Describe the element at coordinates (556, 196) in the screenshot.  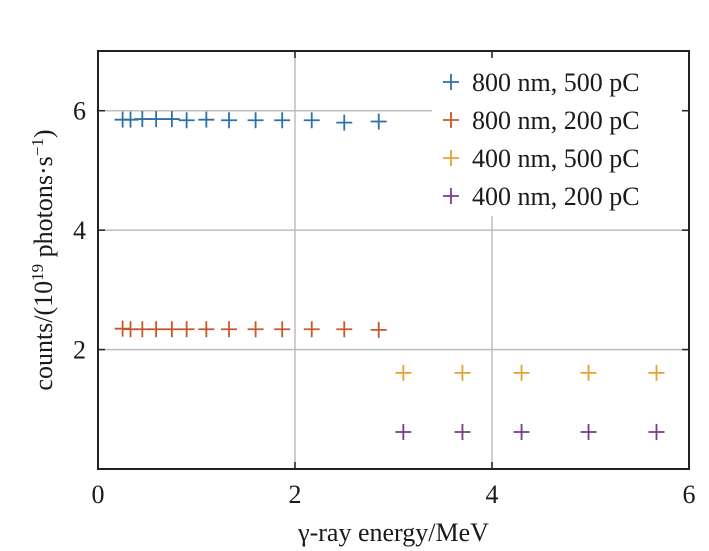
I see `legend-label: 400 nm, 200 pC` at that location.